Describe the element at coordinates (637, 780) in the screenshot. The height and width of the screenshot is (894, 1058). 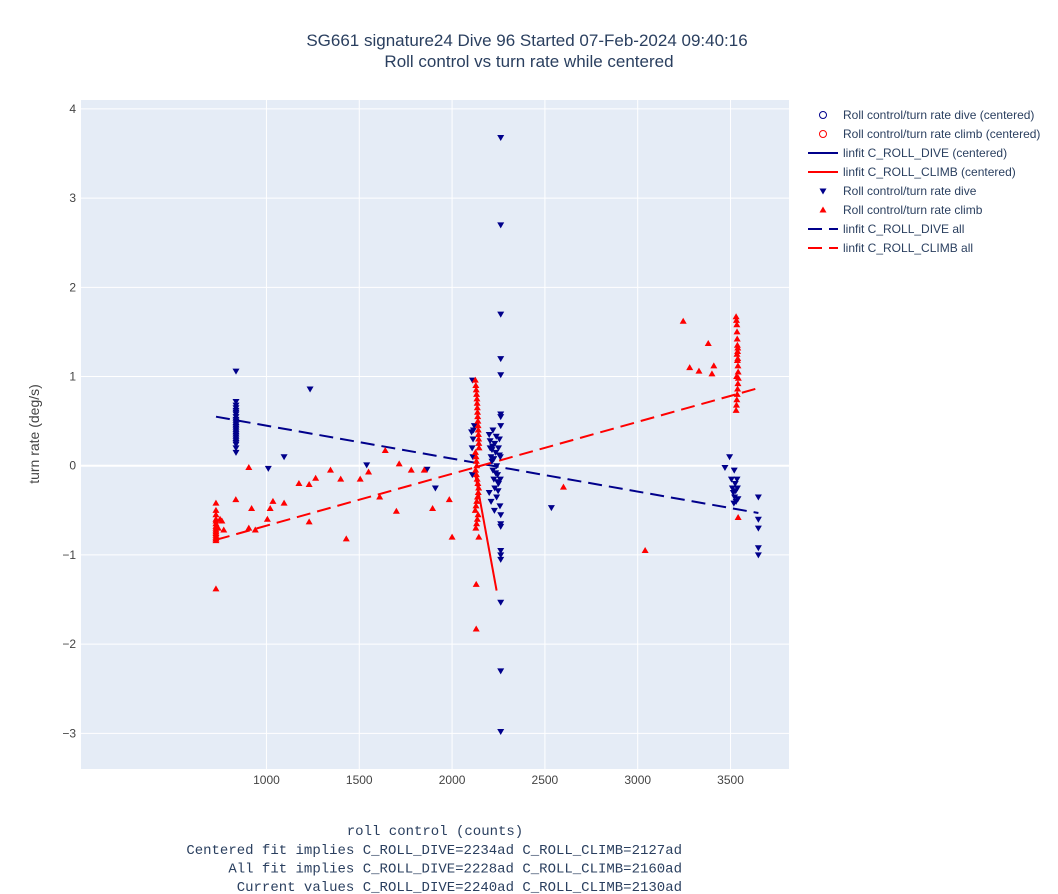
I see `x-tick-label: 3000` at that location.